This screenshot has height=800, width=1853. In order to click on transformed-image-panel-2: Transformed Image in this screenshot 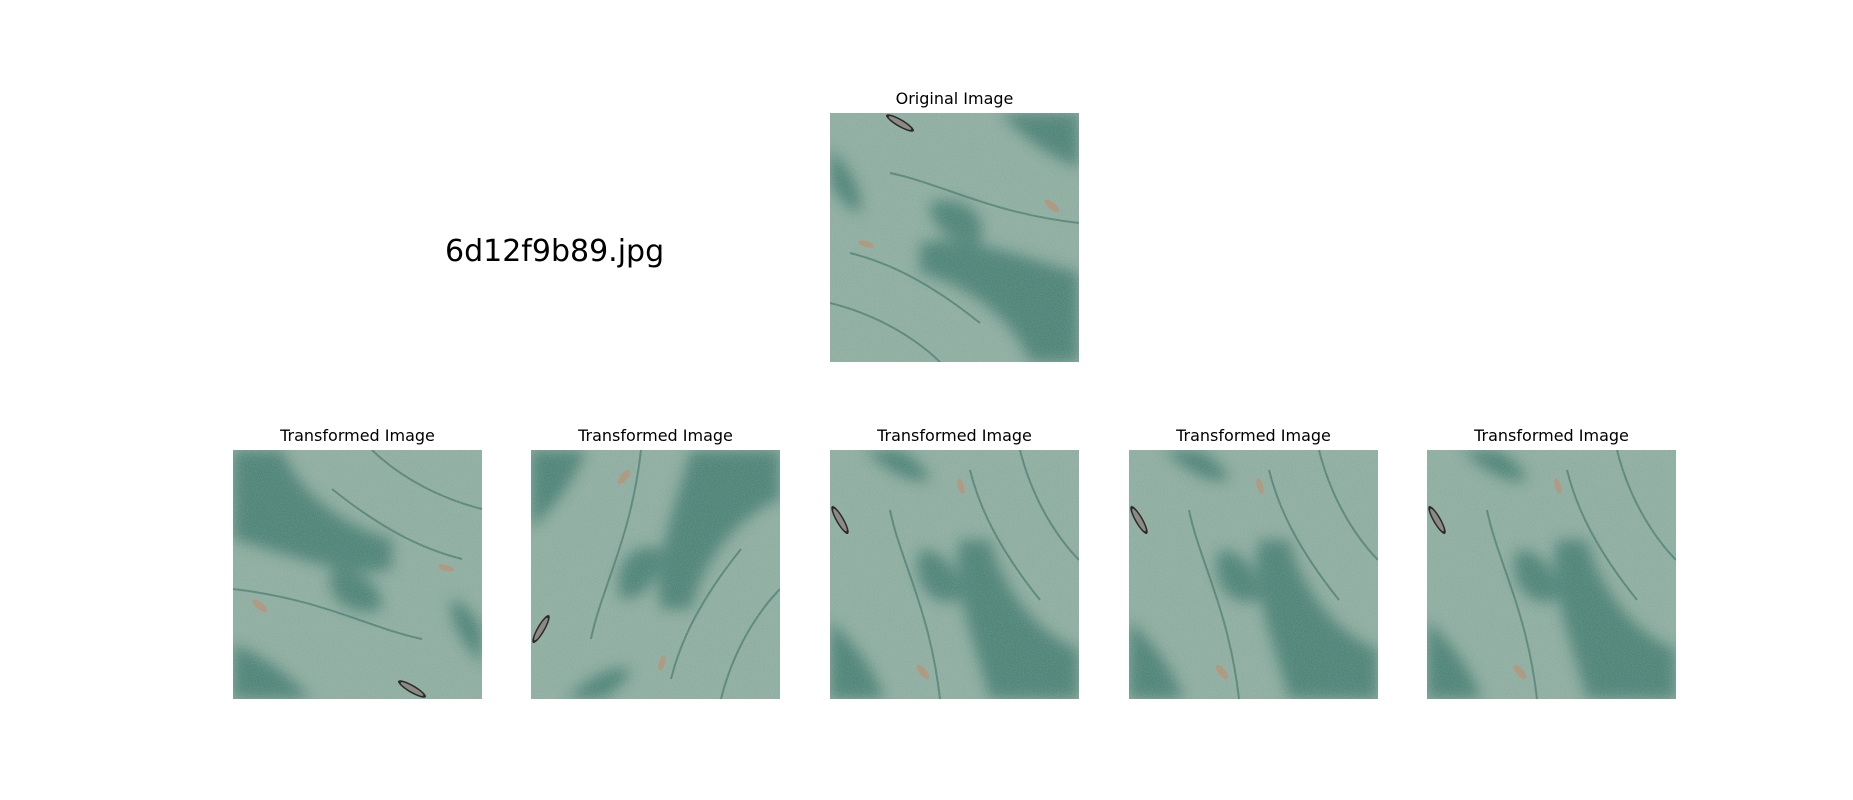, I will do `click(655, 562)`.